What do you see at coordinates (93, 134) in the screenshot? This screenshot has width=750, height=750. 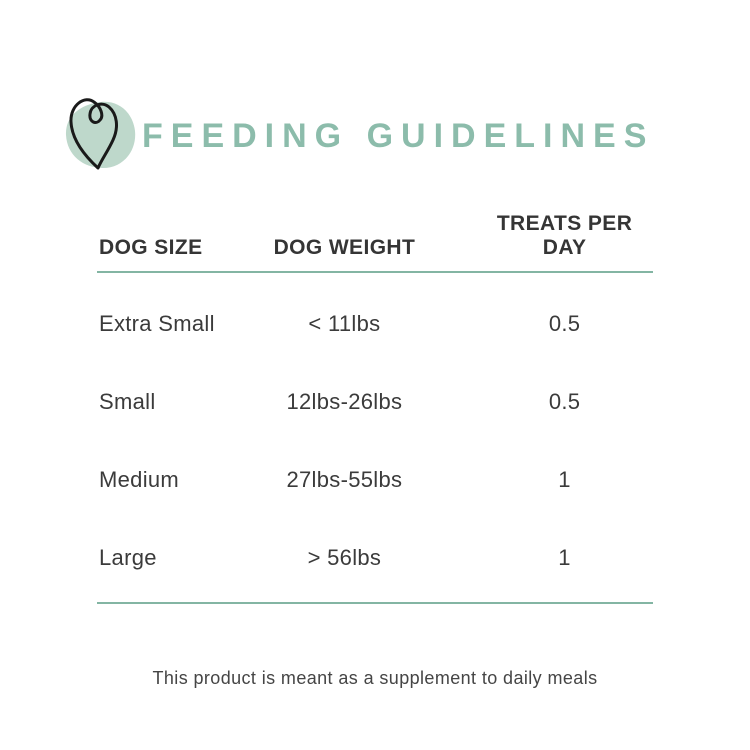 I see `heart-outline-shape` at bounding box center [93, 134].